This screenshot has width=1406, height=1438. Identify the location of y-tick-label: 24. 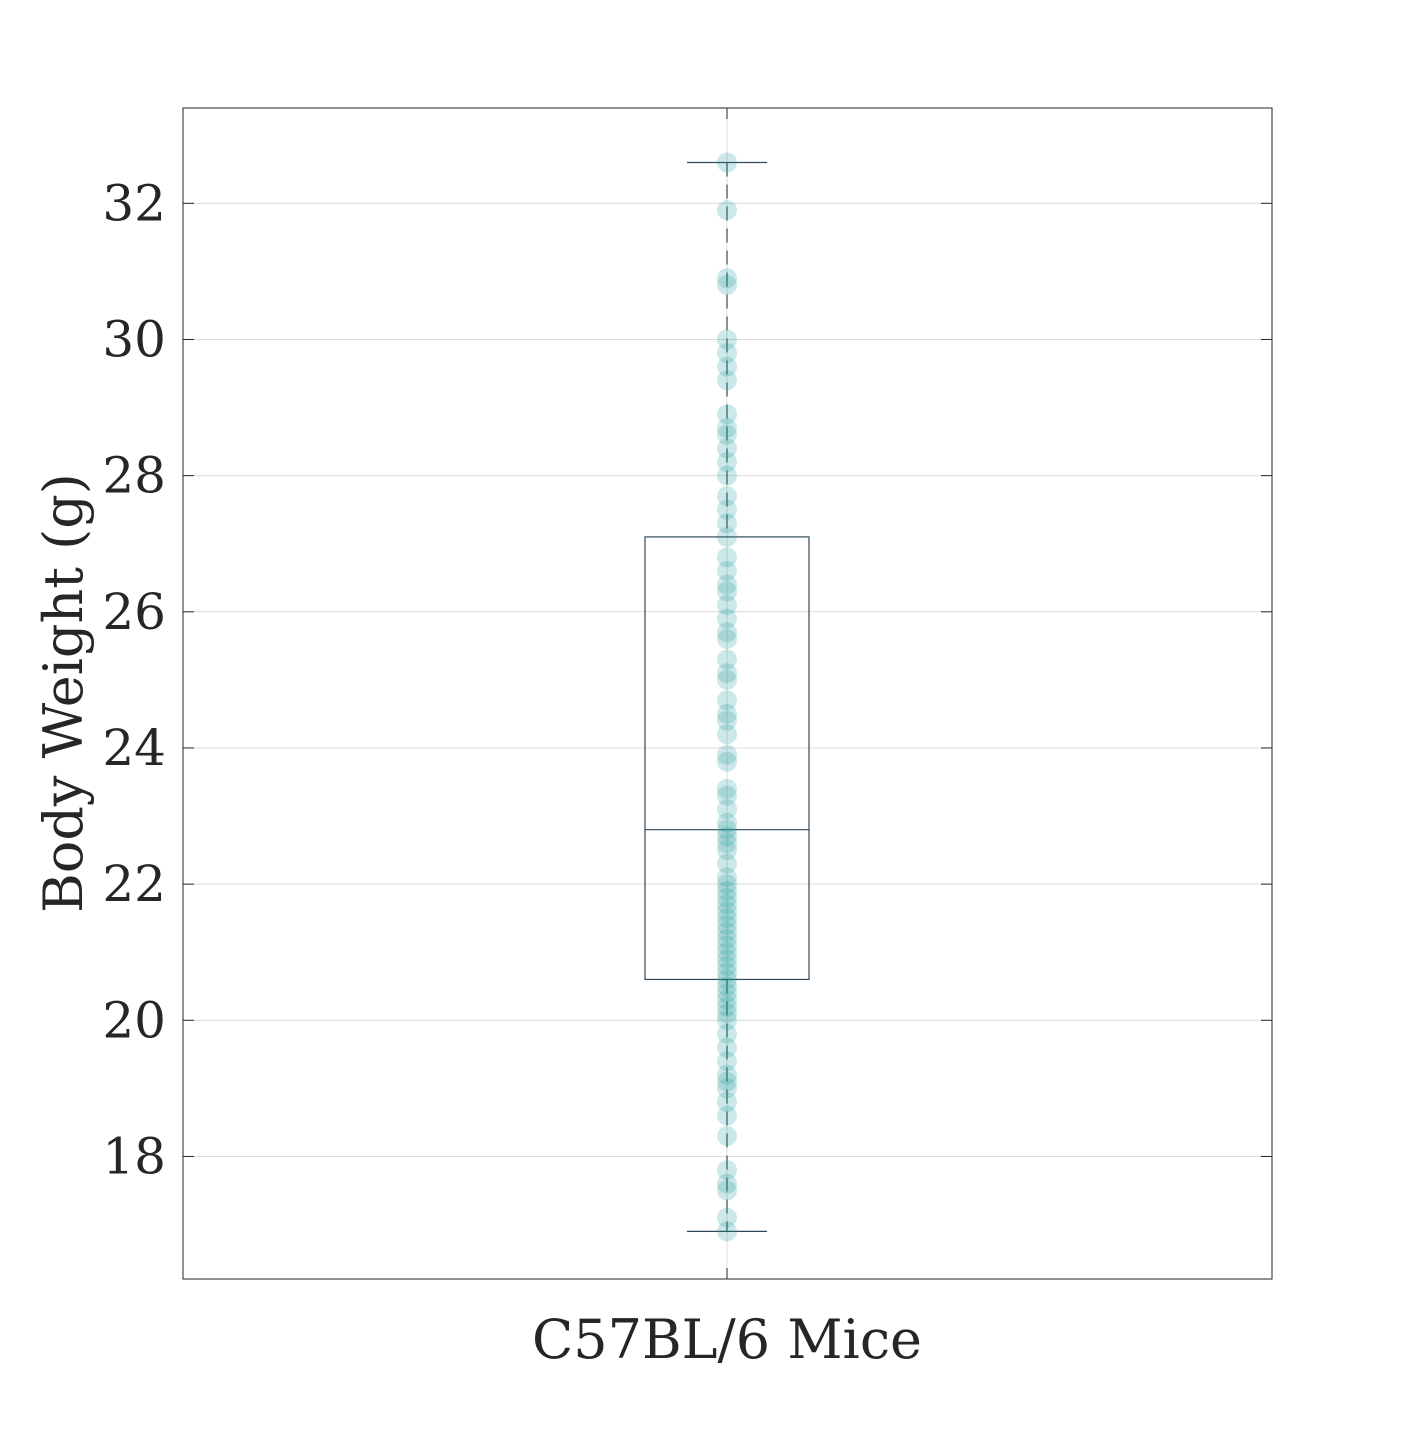
(134, 748).